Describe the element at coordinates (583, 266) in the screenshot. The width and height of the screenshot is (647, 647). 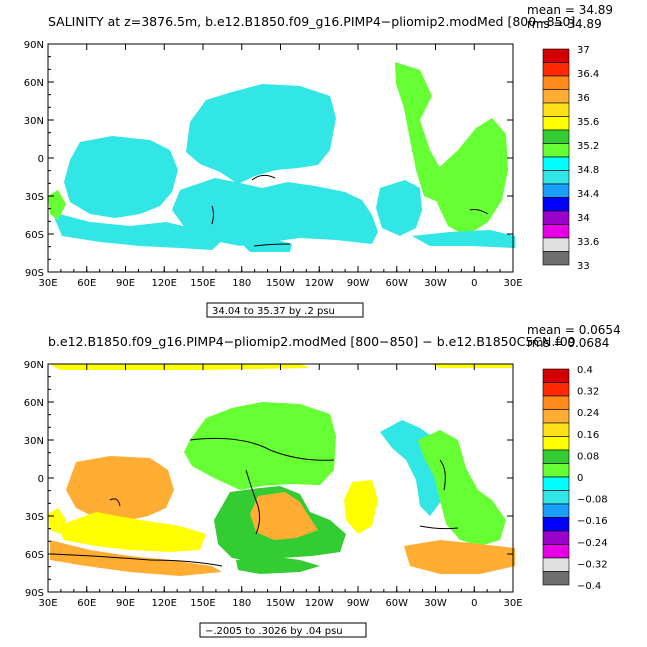
I see `top-colorbar-label: 33` at that location.